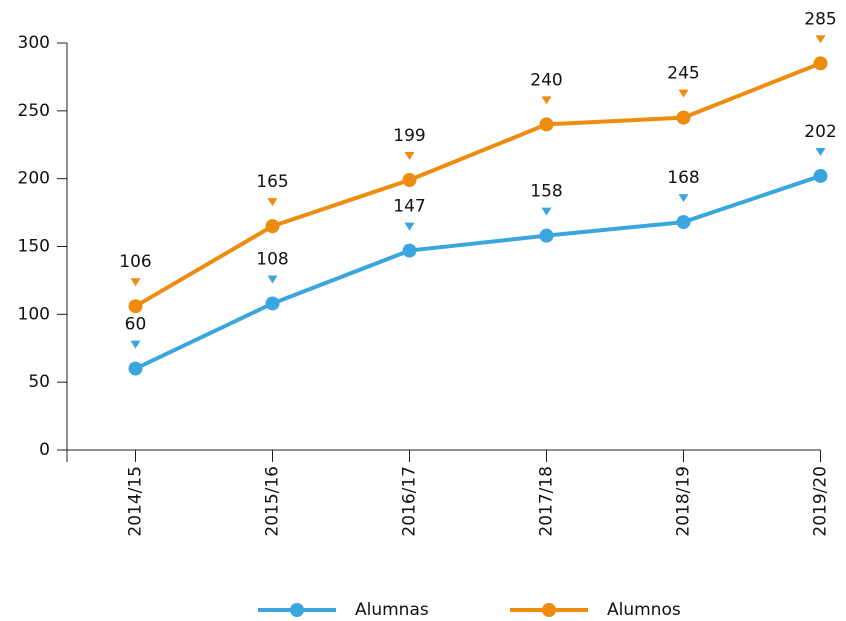 The image size is (846, 621). Describe the element at coordinates (820, 132) in the screenshot. I see `data-label: 202` at that location.